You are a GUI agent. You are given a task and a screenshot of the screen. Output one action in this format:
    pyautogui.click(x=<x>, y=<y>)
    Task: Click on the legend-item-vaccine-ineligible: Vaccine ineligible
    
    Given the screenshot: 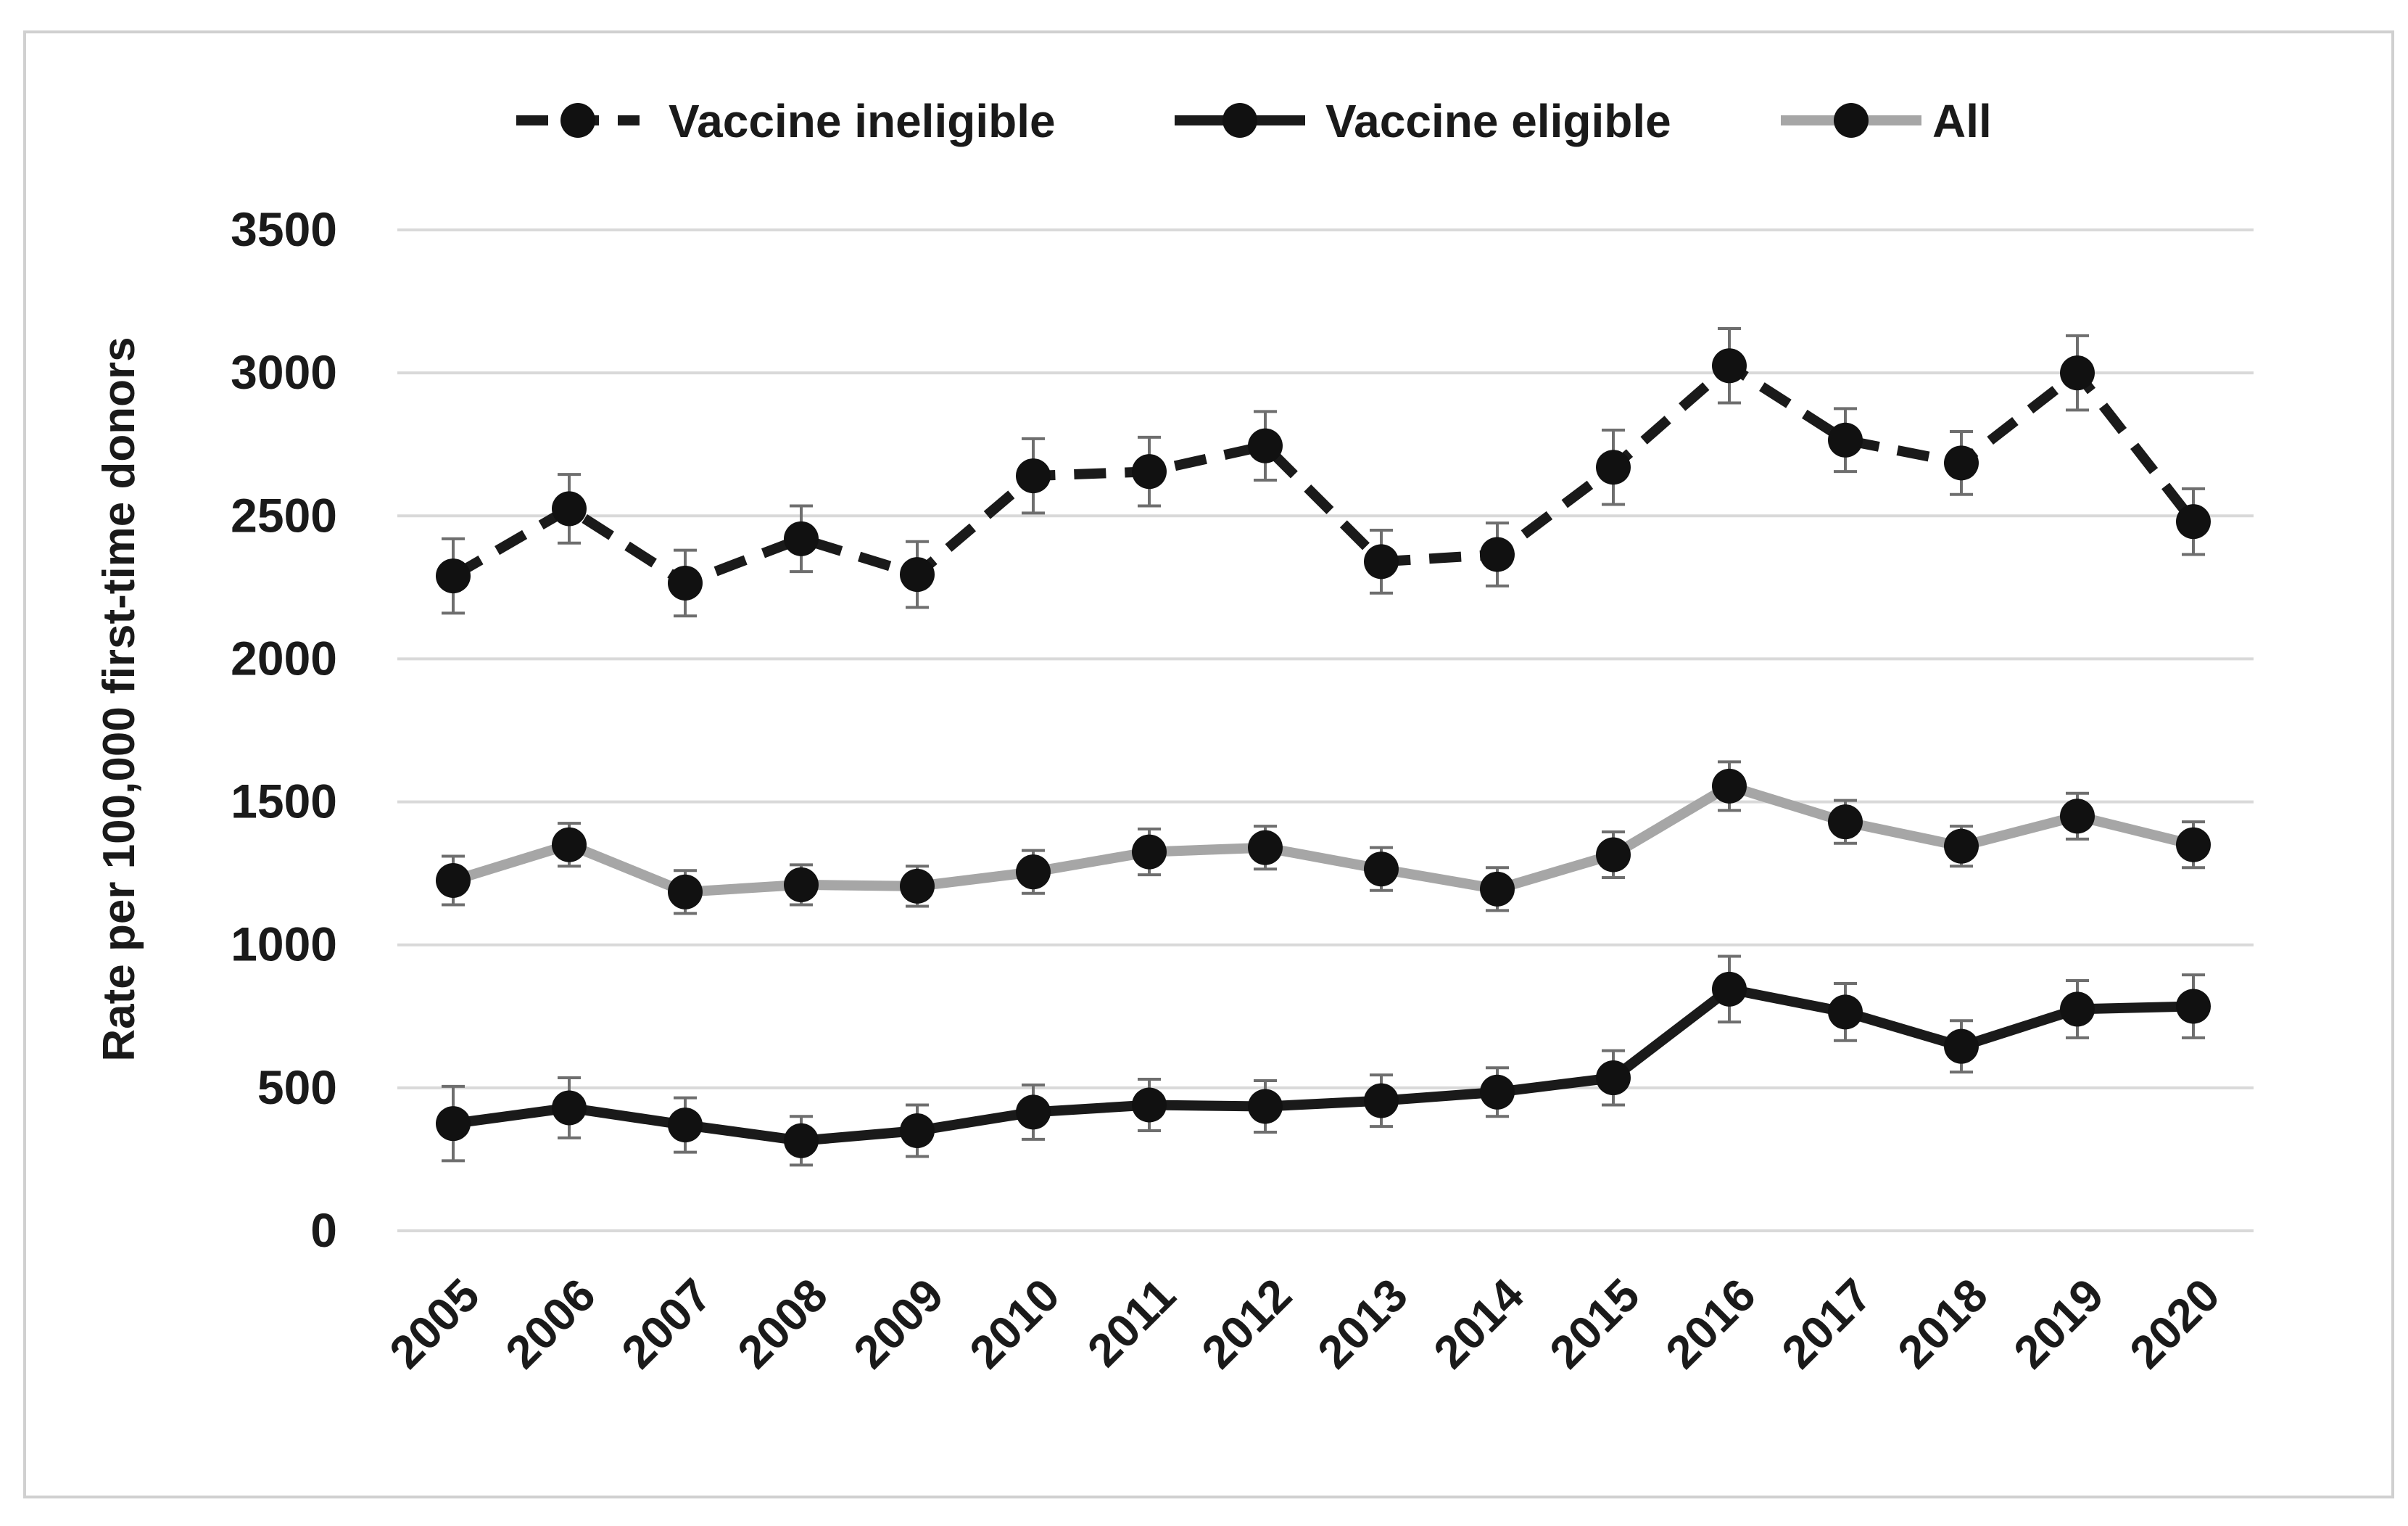 What is the action you would take?
    pyautogui.click(x=786, y=121)
    